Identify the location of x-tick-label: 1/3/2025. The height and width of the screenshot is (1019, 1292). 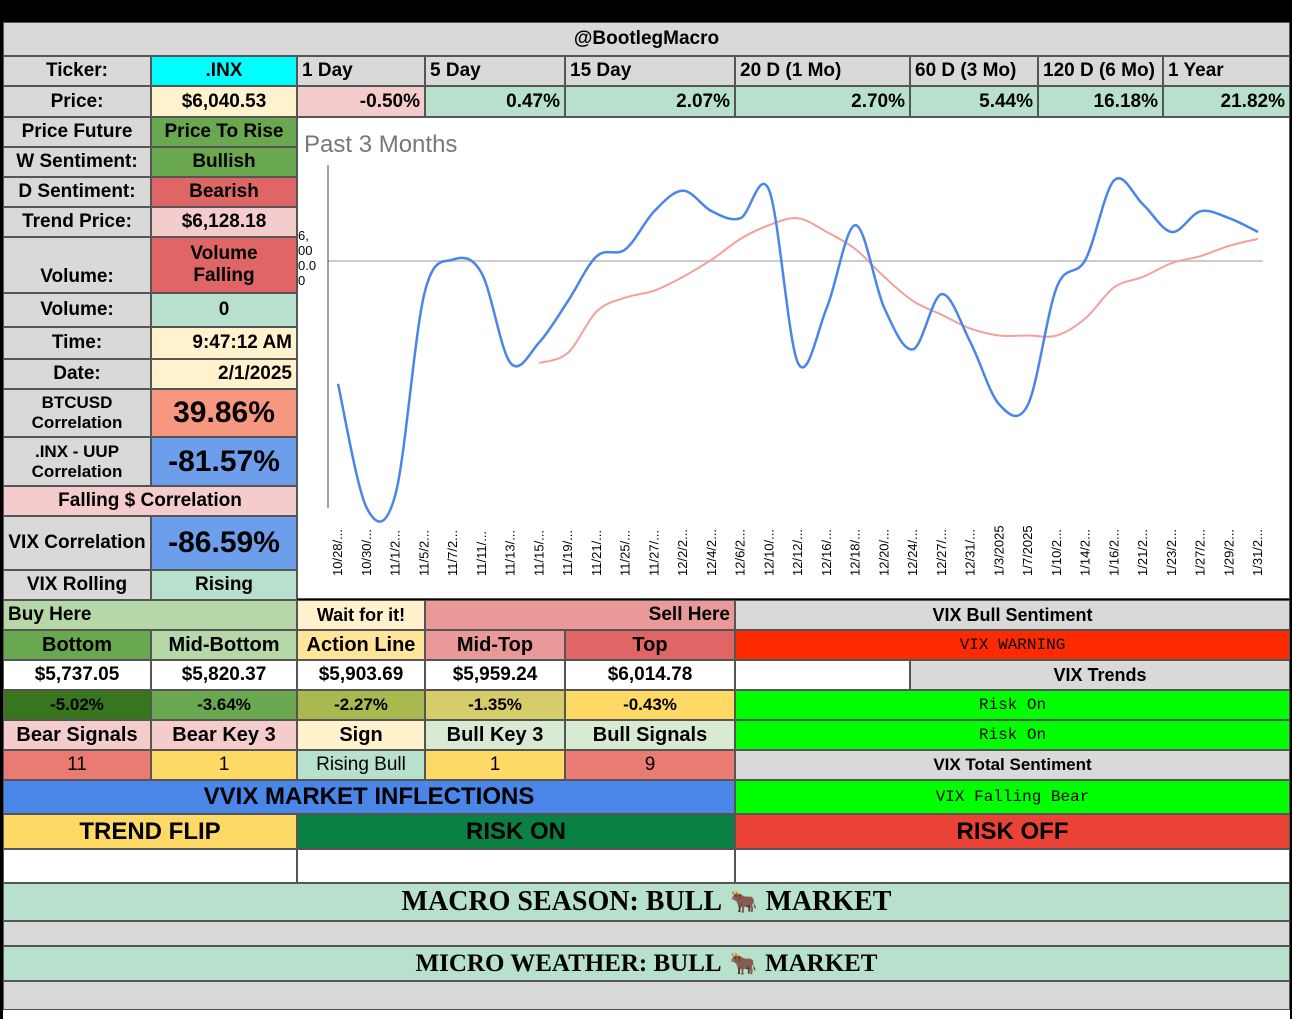
(998, 550).